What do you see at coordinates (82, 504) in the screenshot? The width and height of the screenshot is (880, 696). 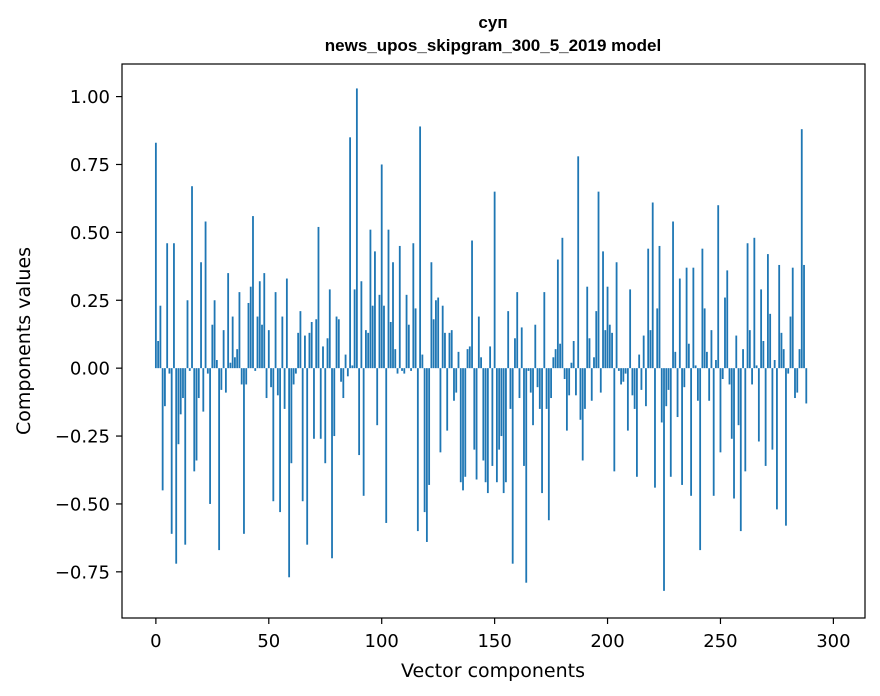 I see `y-tick-label: −0.50` at bounding box center [82, 504].